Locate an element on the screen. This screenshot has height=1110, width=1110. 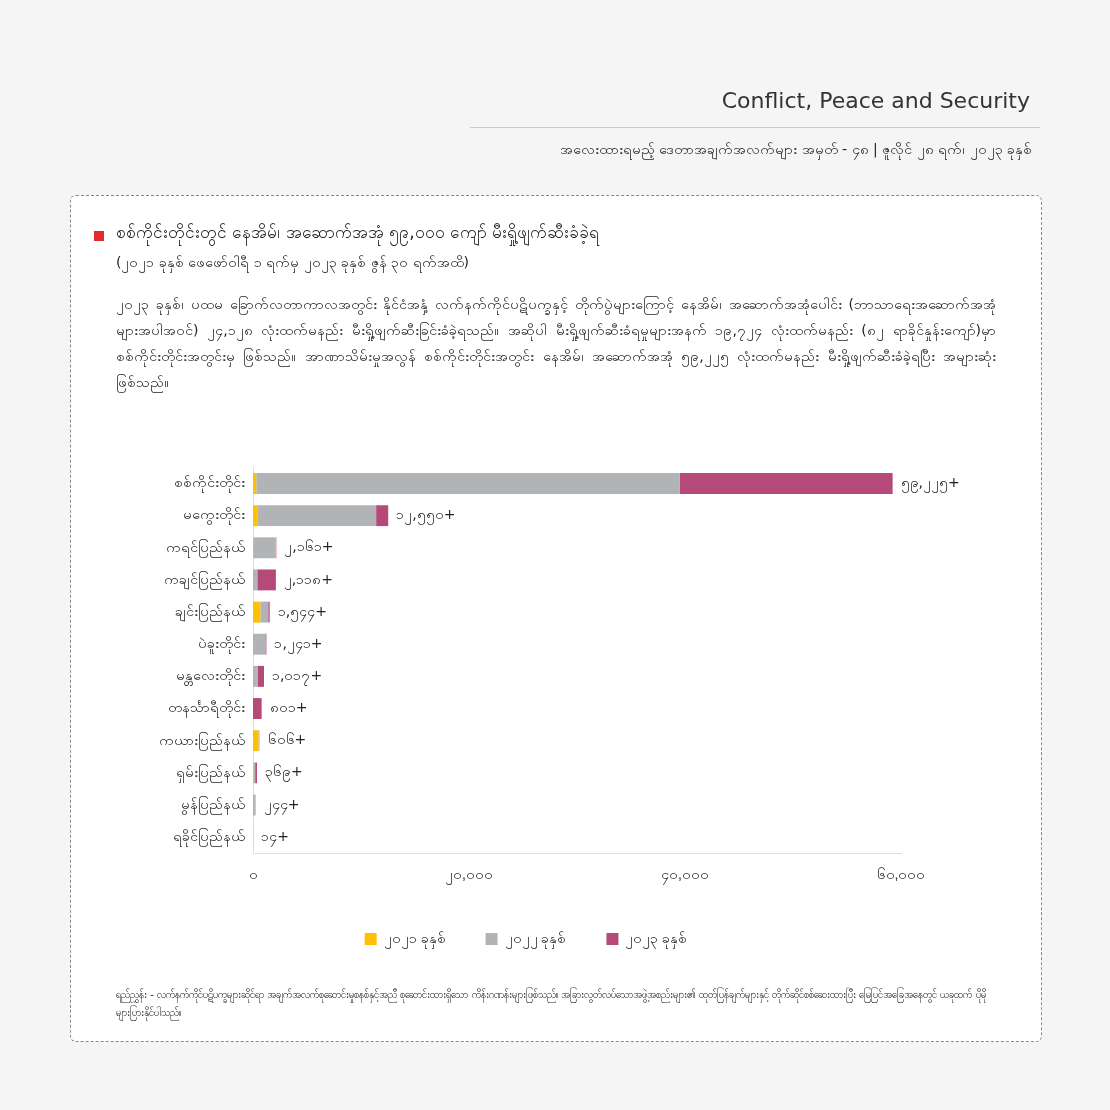
y-tick-label: ပဲခူးတိုင်း is located at coordinates (221, 645).